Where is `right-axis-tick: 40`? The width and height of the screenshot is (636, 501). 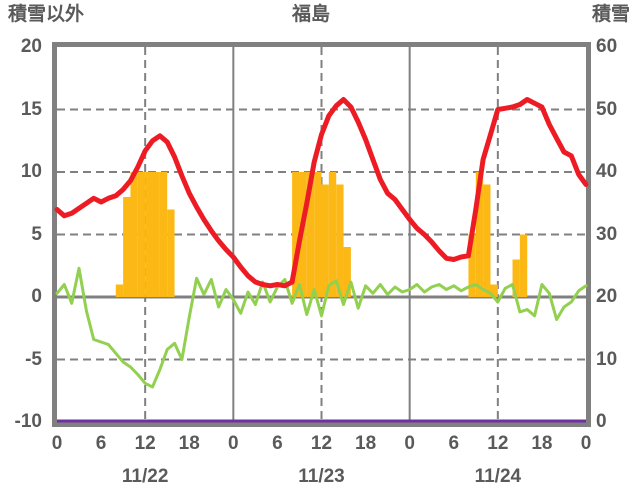
right-axis-tick: 40 is located at coordinates (607, 171).